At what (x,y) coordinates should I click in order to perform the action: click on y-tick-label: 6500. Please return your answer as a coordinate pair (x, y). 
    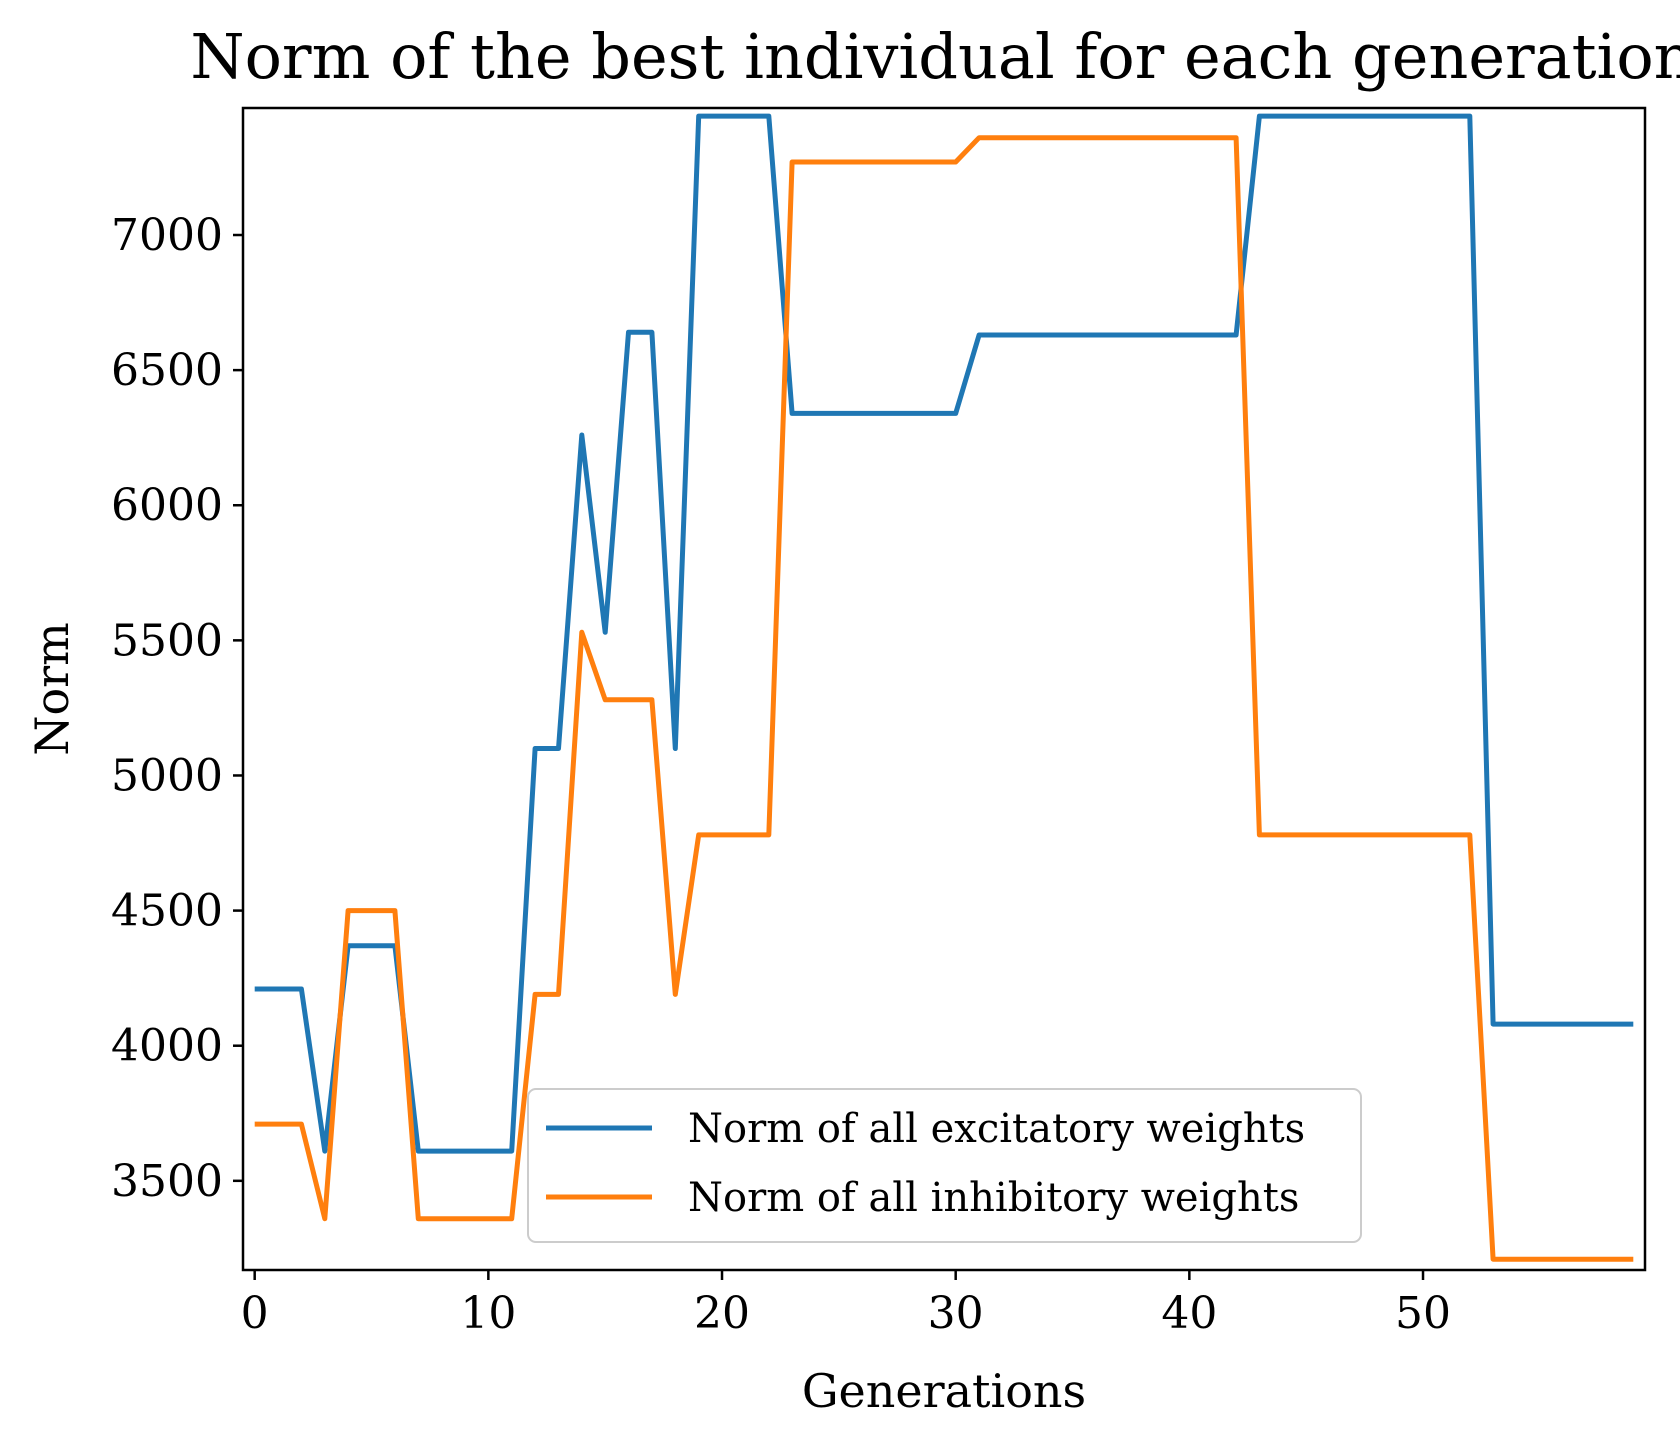
    Looking at the image, I should click on (167, 370).